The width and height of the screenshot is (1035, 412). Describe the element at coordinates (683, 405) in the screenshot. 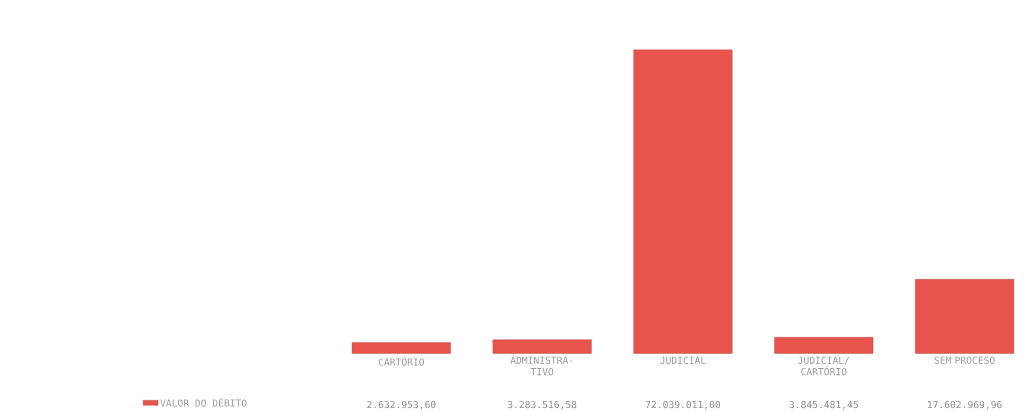

I see `data-label: 72.039.011,00` at that location.